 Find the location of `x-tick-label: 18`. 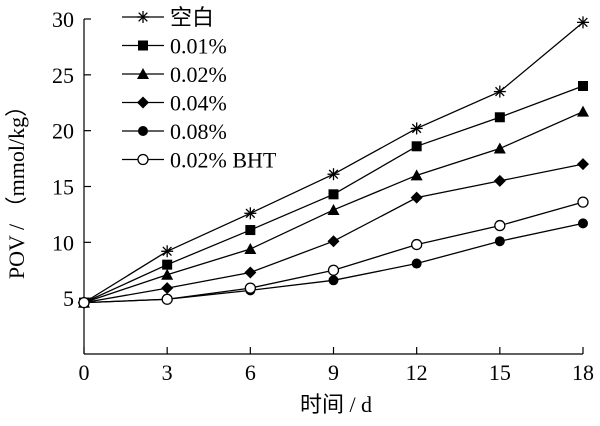

x-tick-label: 18 is located at coordinates (583, 372).